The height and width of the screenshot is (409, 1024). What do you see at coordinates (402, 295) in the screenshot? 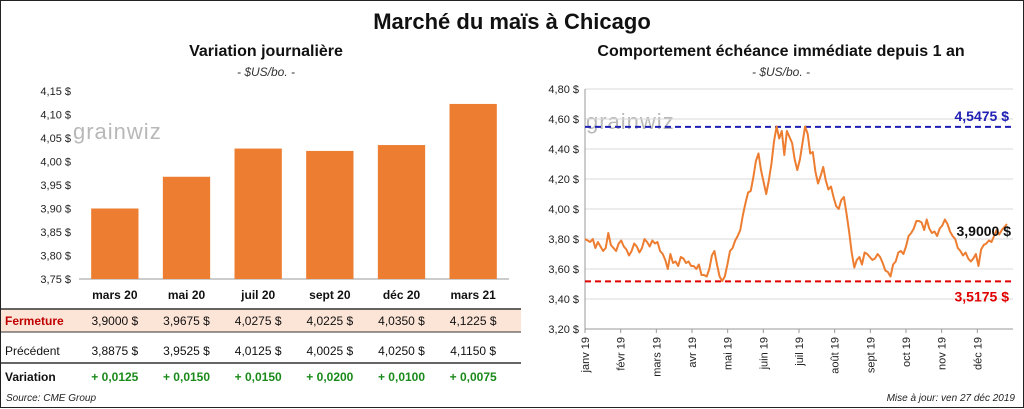
I see `x-tick-label: déc 20` at bounding box center [402, 295].